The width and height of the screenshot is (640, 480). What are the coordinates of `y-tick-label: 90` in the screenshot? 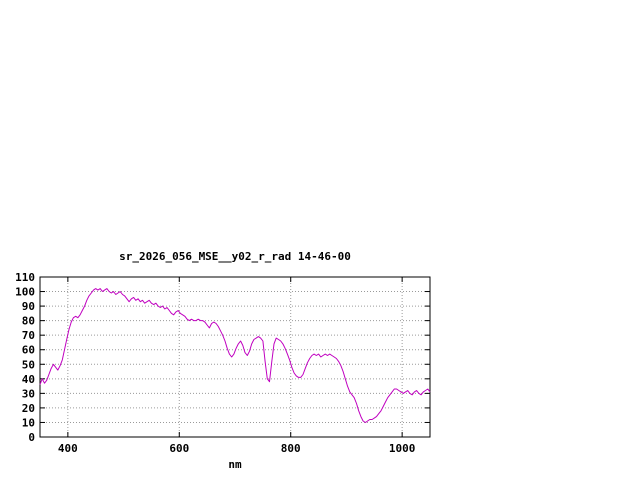 It's located at (28, 306).